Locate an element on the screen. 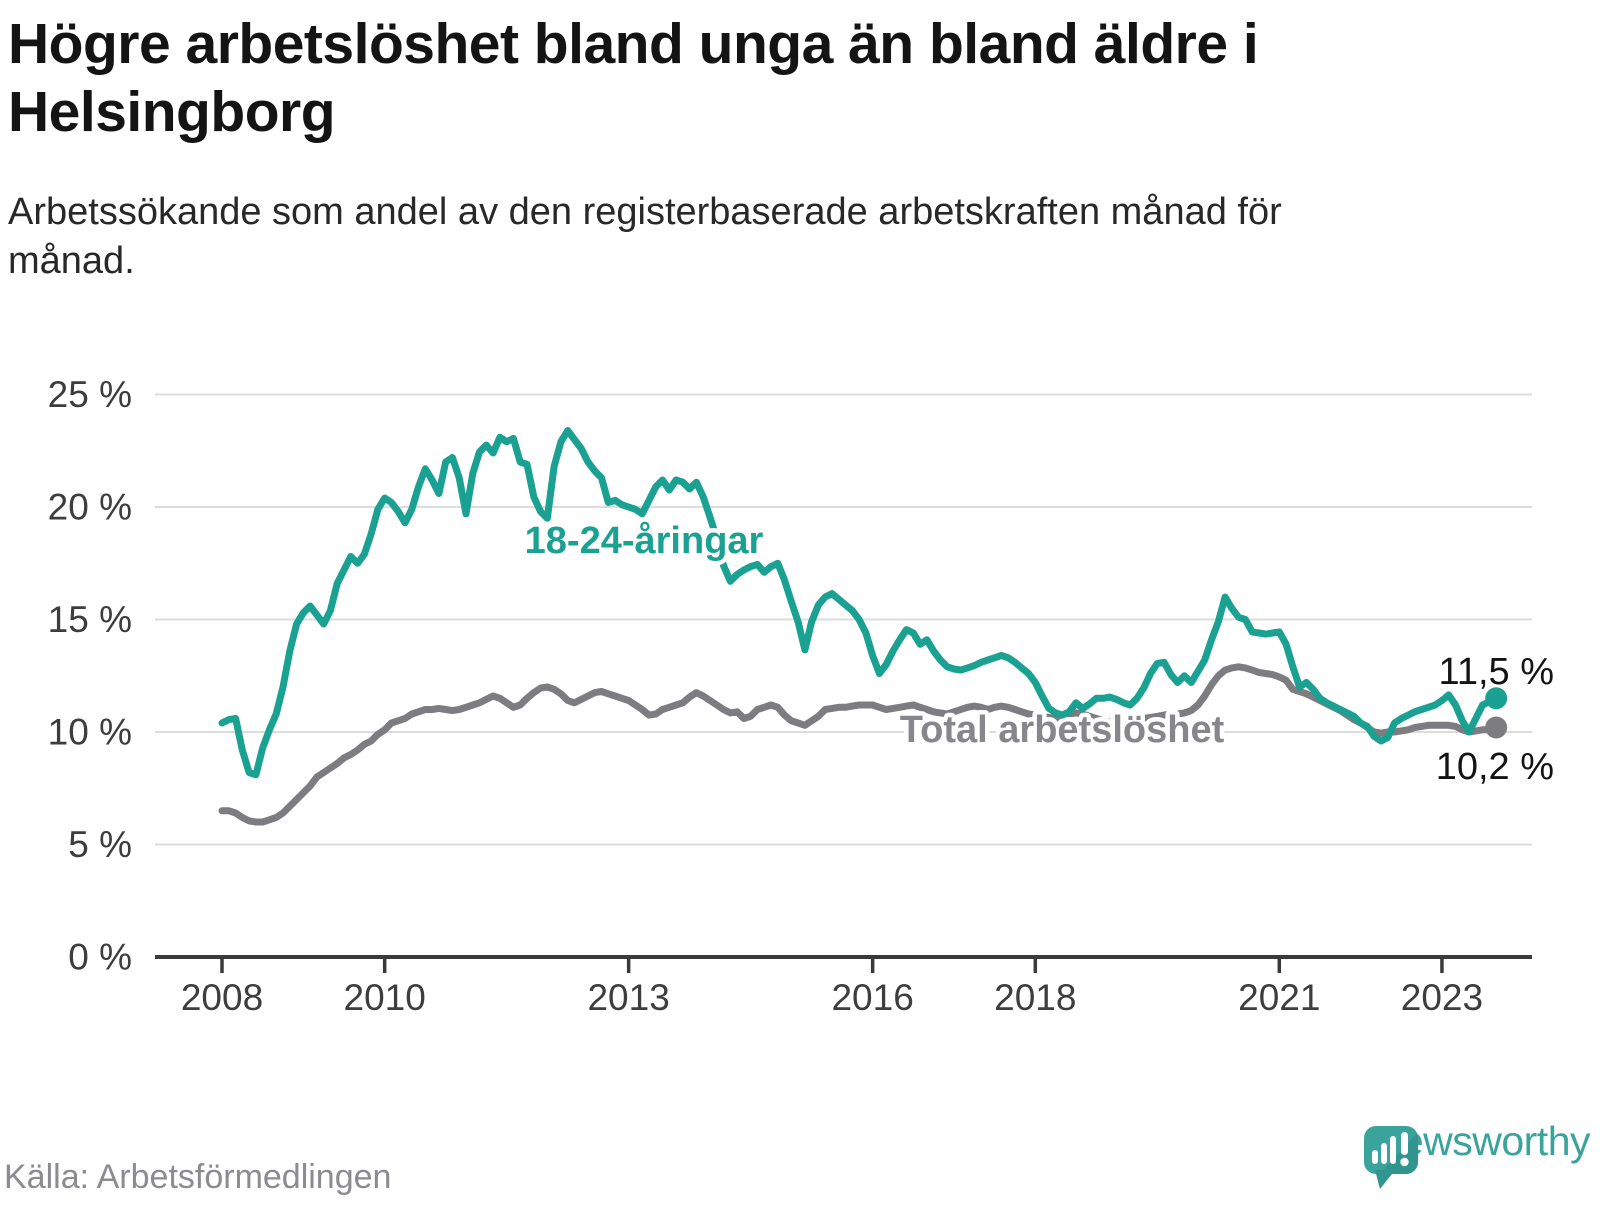  x-tick-label: 2021 is located at coordinates (1279, 997).